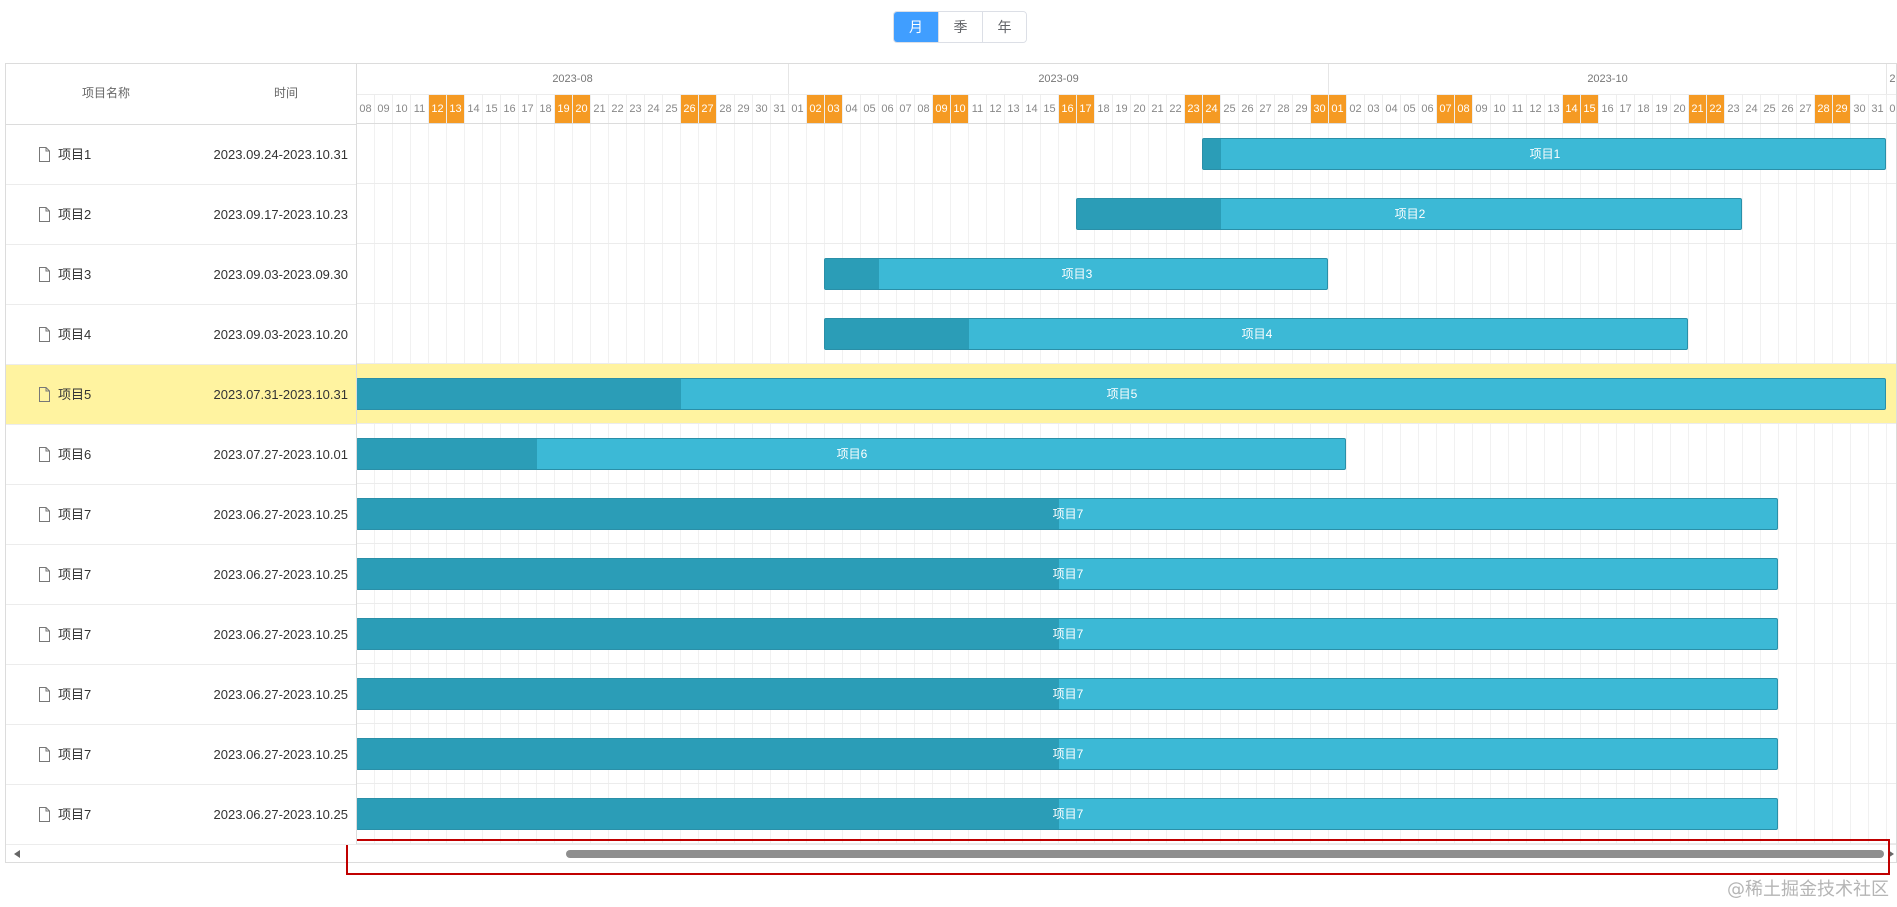 This screenshot has width=1897, height=907. I want to click on arrow-right-icon, so click(1891, 854).